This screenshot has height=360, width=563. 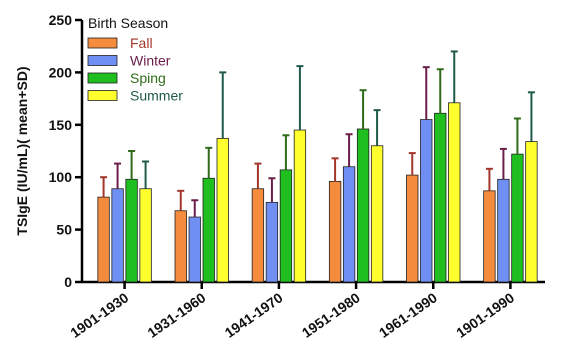 I want to click on x-tick-label: 1941-1970, so click(x=254, y=315).